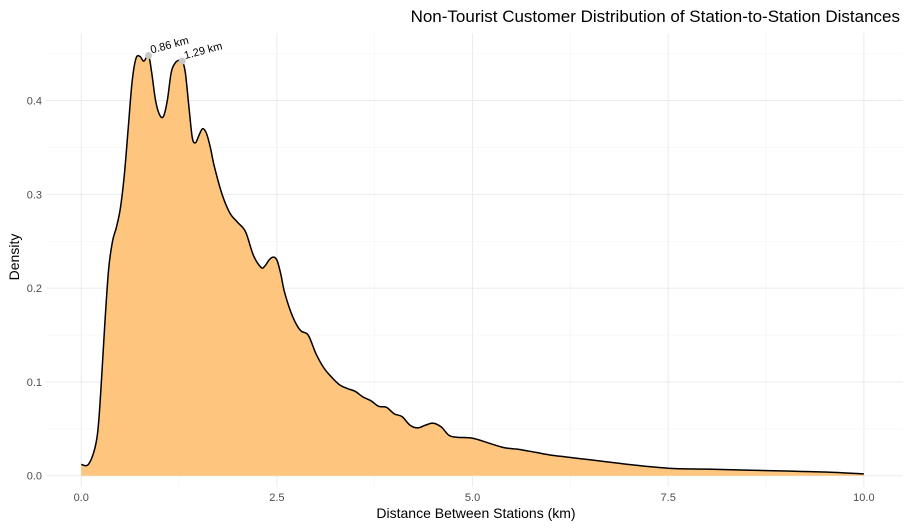 This screenshot has height=529, width=910. Describe the element at coordinates (276, 498) in the screenshot. I see `x-tick-label: 2.5` at that location.